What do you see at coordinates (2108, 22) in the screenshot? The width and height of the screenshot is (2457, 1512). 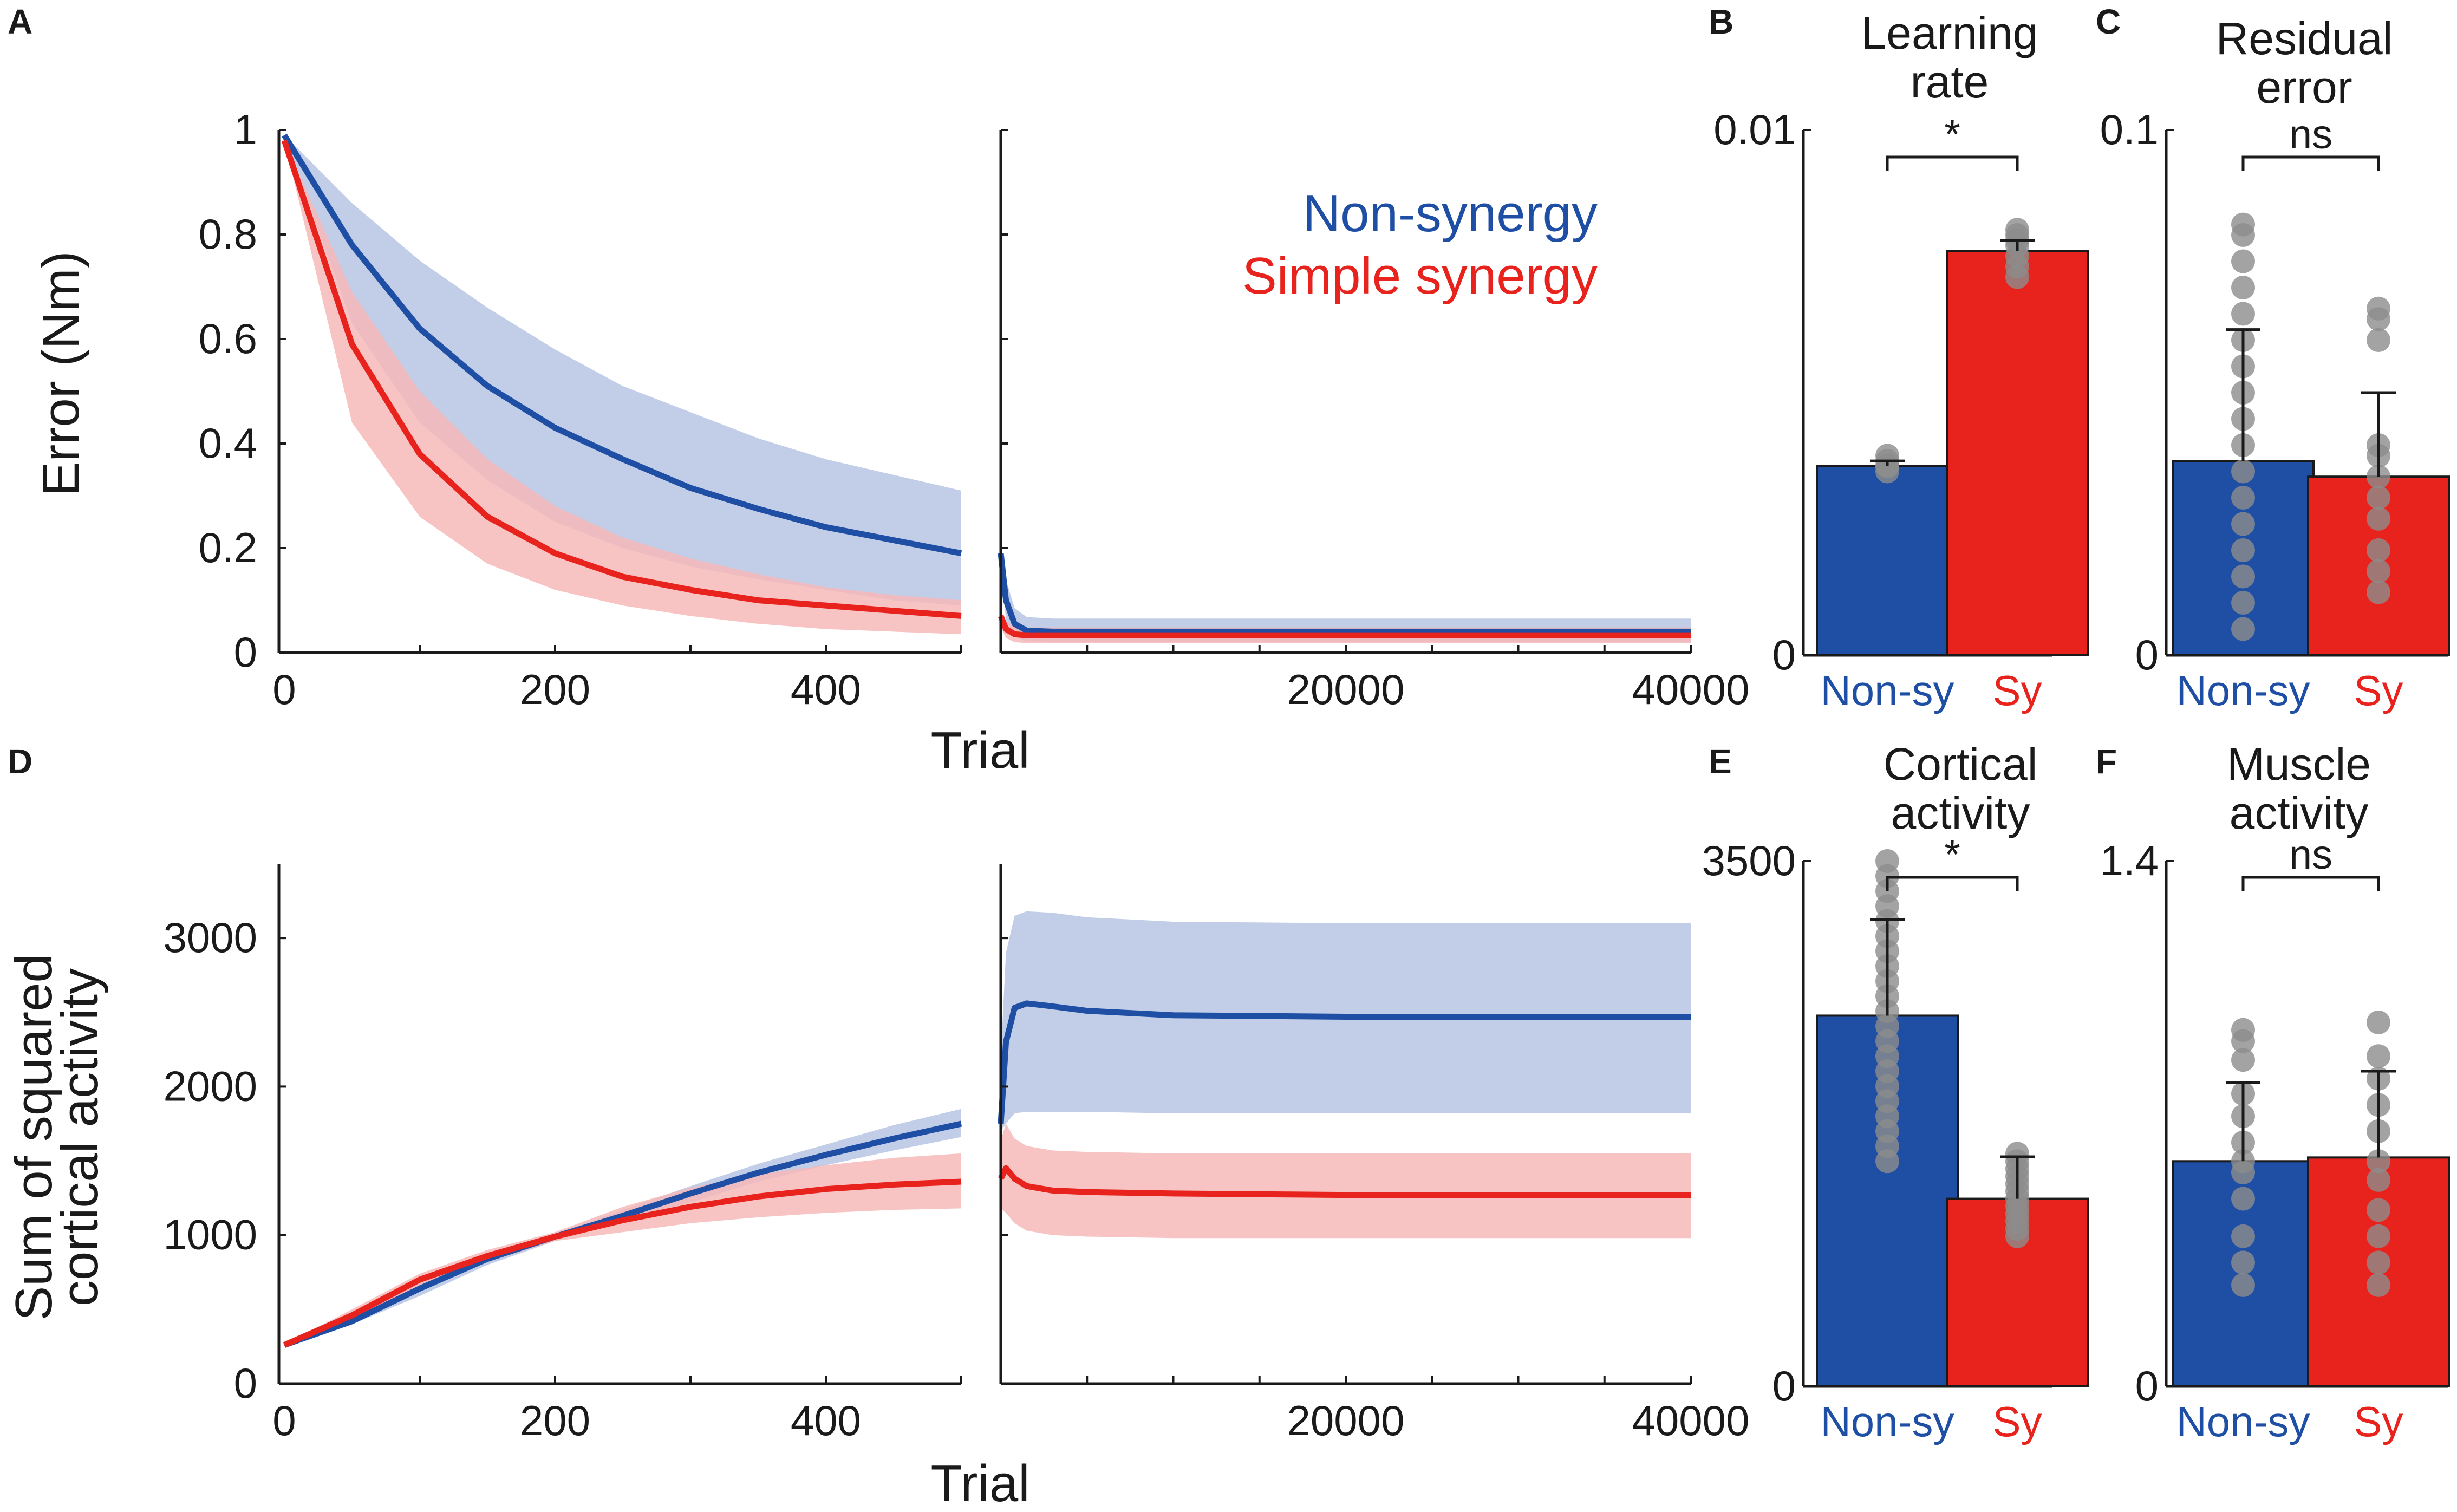 I see `panel-label-c: C` at bounding box center [2108, 22].